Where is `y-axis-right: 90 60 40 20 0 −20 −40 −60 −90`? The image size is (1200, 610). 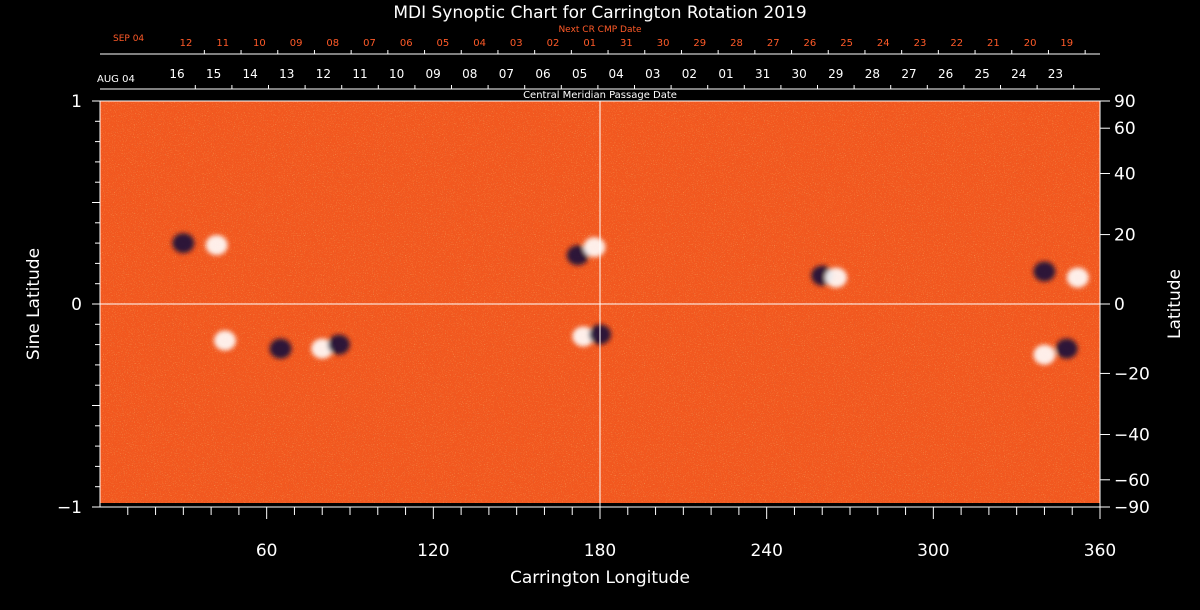 y-axis-right: 90 60 40 20 0 −20 −40 −60 −90 is located at coordinates (1125, 305).